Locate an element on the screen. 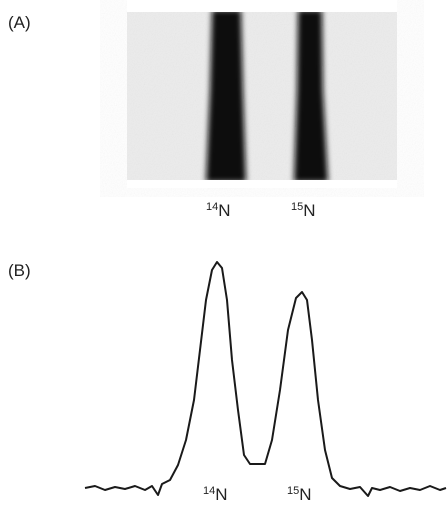 Image resolution: width=448 pixels, height=508 pixels. band-label: 15N is located at coordinates (303, 210).